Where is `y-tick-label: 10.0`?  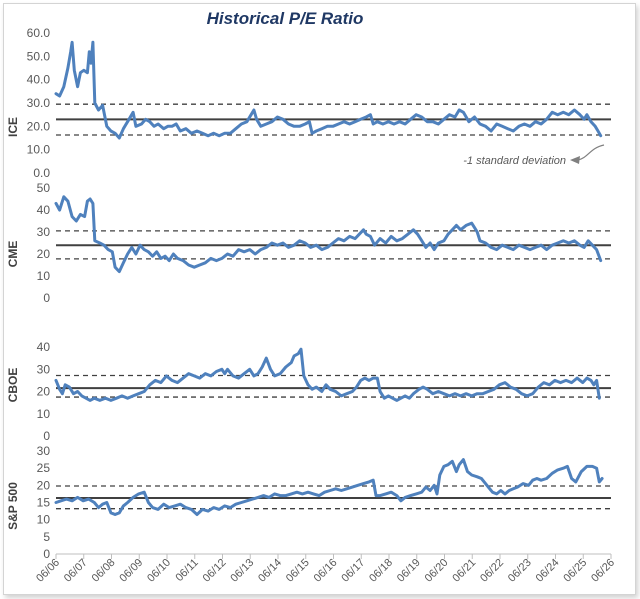 y-tick-label: 10.0 is located at coordinates (39, 150).